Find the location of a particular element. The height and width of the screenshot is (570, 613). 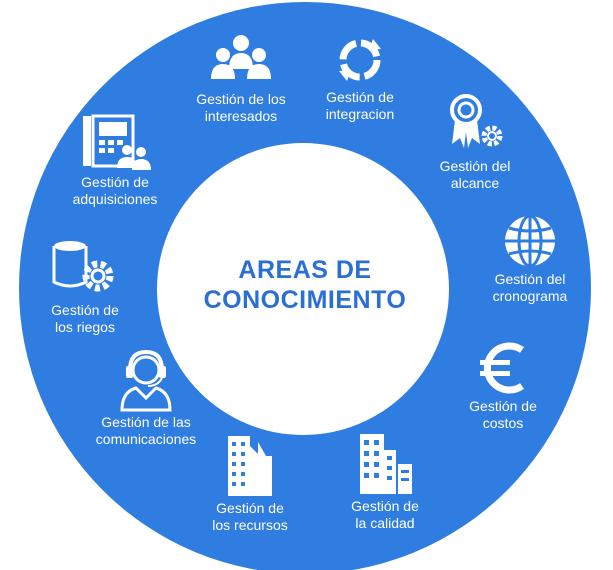

area-costos-line1: Gestión de is located at coordinates (503, 406).